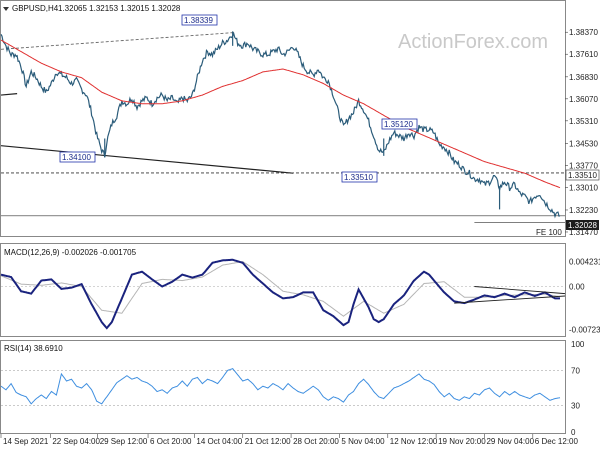 The width and height of the screenshot is (600, 450). What do you see at coordinates (578, 344) in the screenshot?
I see `rsi-tick-label: 100` at bounding box center [578, 344].